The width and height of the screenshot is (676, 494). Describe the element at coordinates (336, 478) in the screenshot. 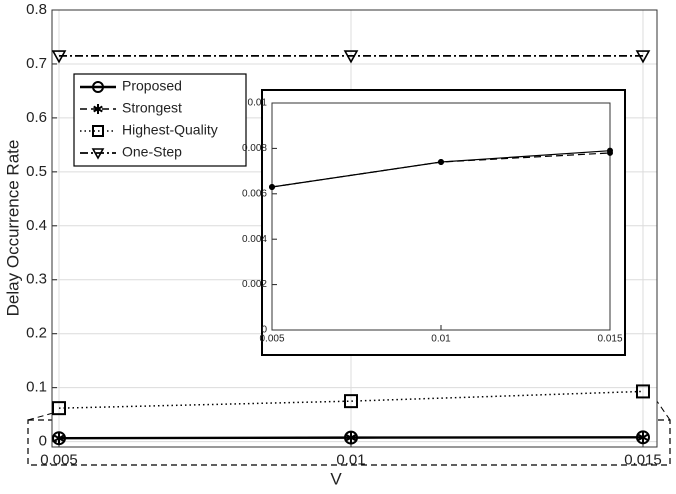

I see `x-axis-label: V` at that location.